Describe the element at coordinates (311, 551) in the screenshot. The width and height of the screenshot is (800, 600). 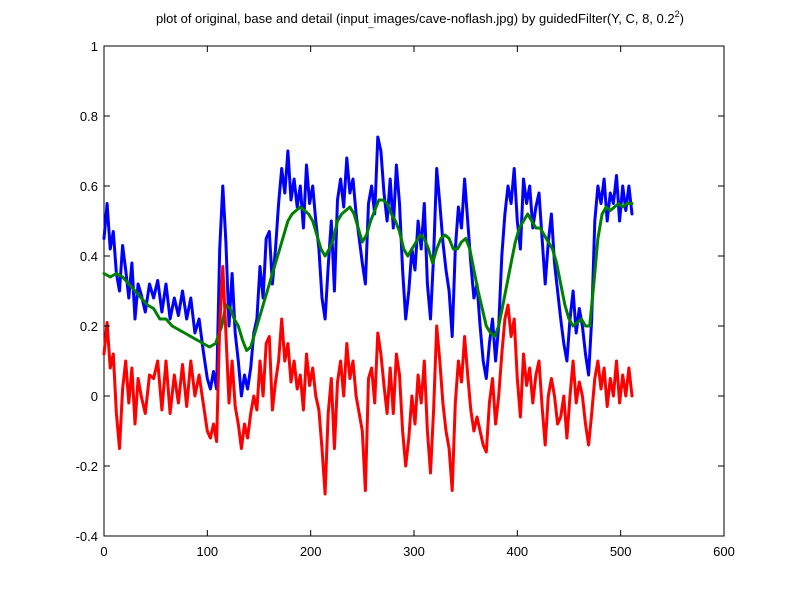
I see `x-tick-label: 200` at that location.